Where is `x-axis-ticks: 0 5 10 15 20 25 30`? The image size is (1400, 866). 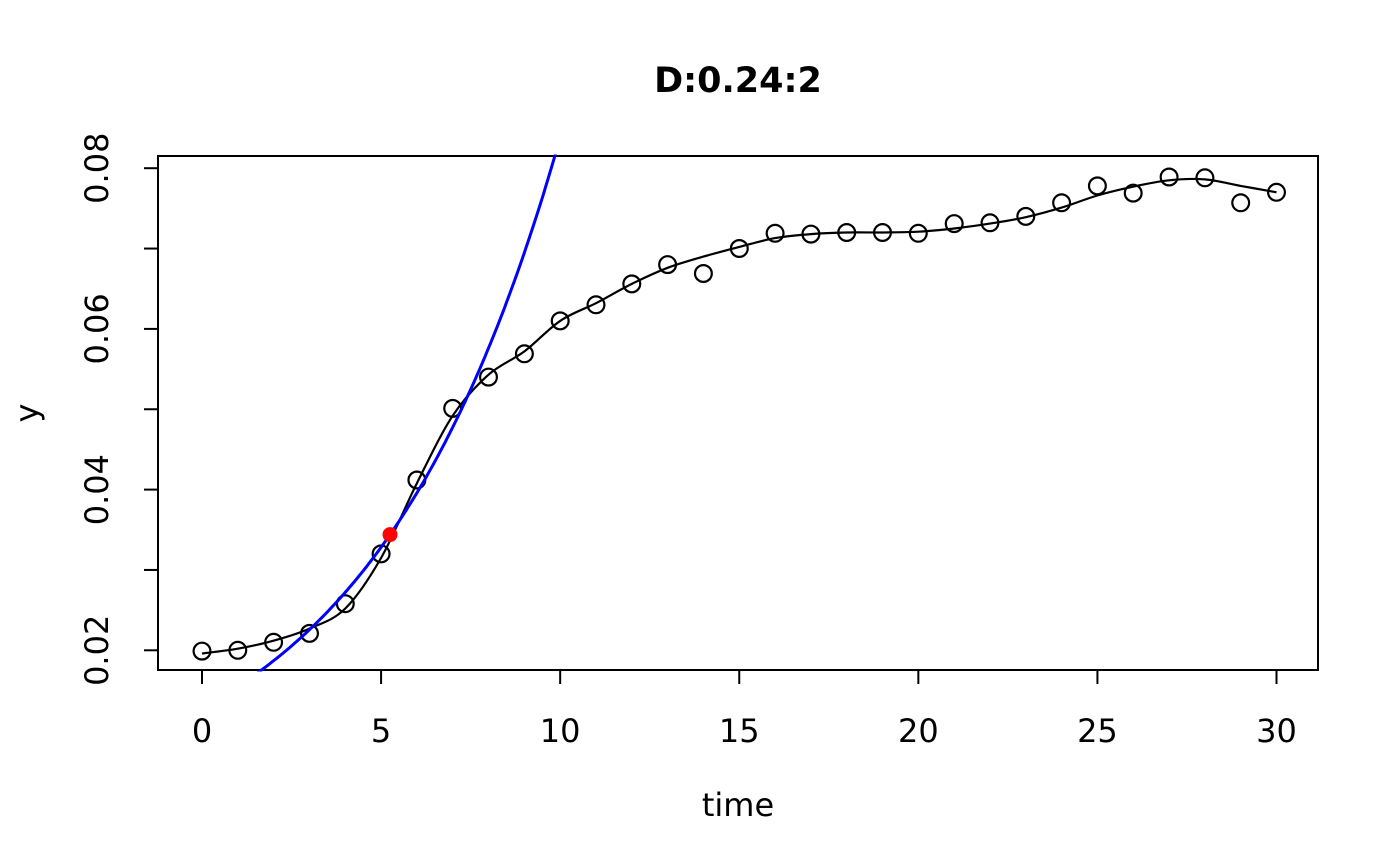
x-axis-ticks: 0 5 10 15 20 25 30 is located at coordinates (744, 710).